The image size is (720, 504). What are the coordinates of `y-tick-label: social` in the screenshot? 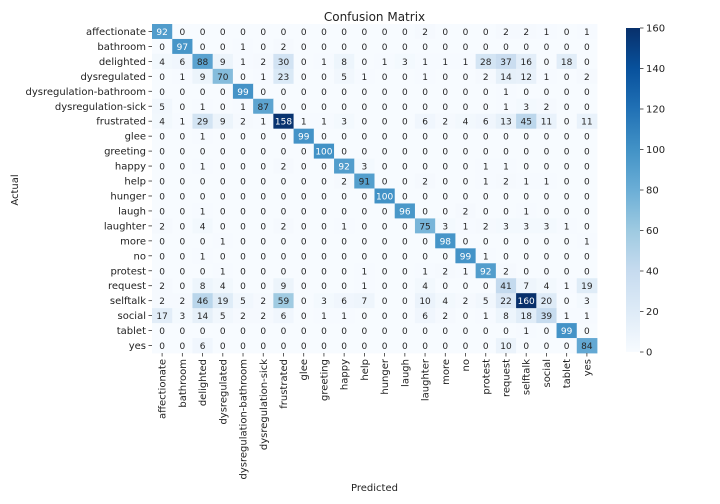 It's located at (131, 316).